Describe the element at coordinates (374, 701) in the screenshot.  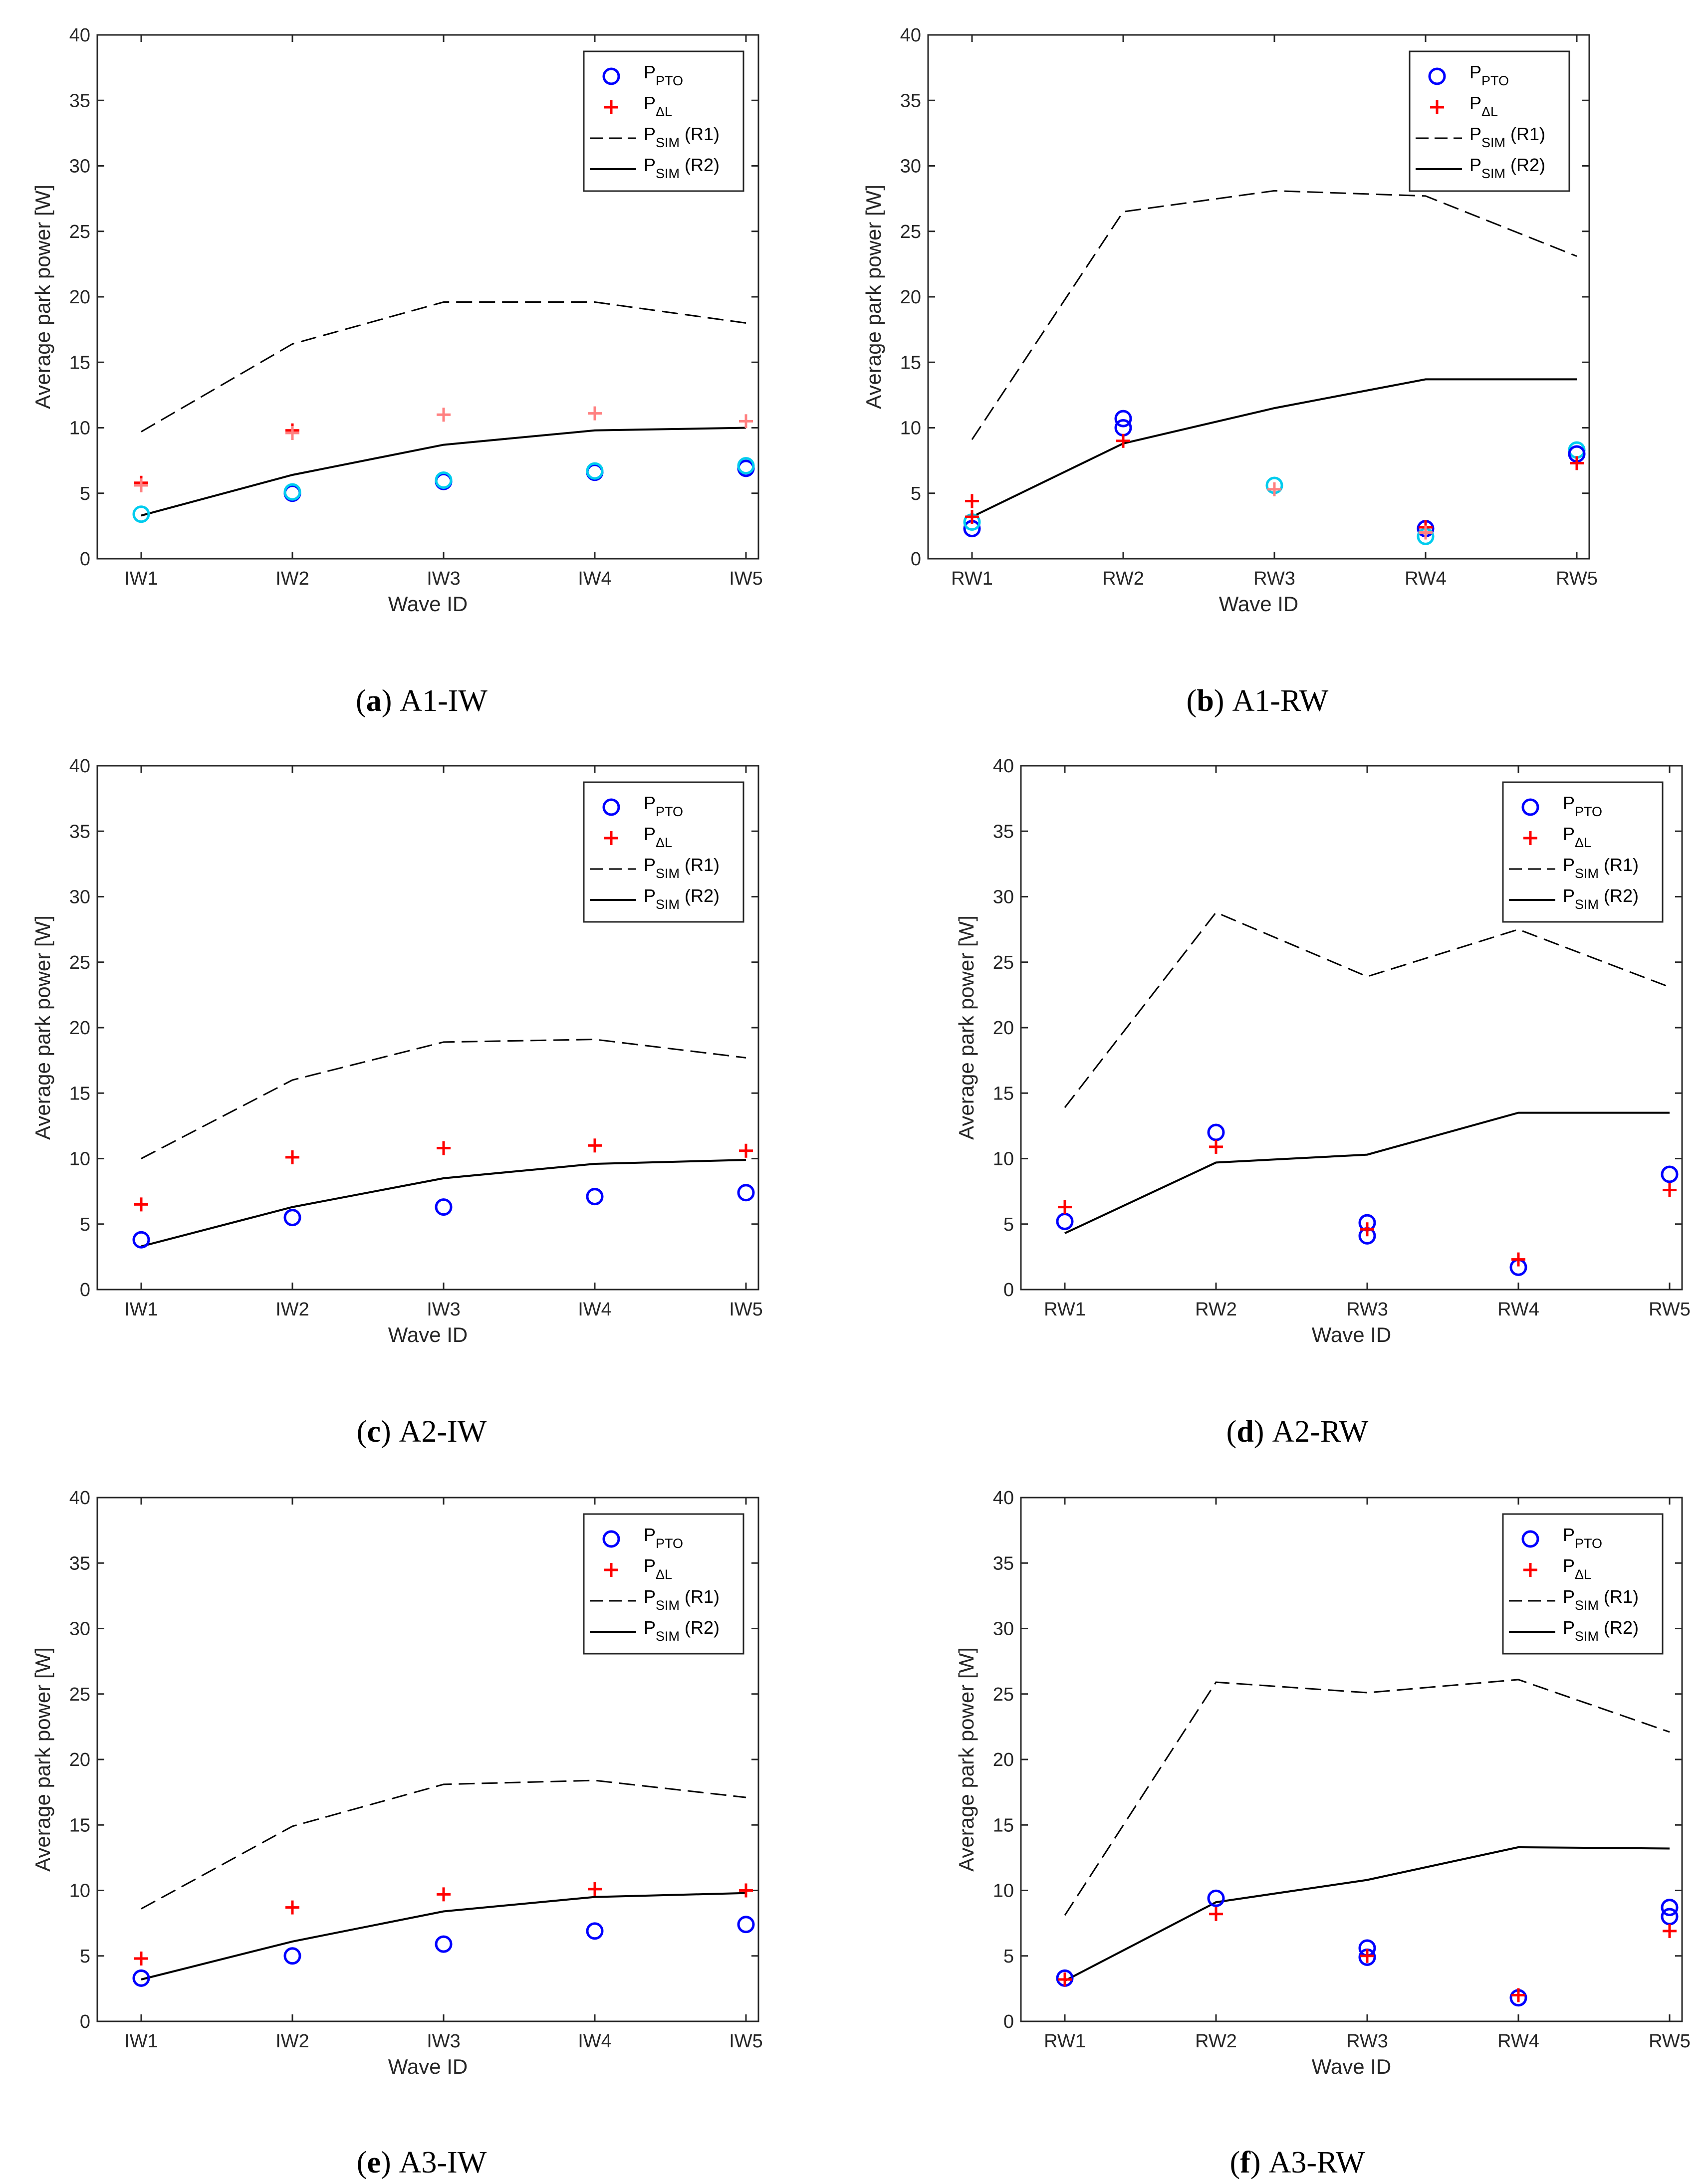
I see `caption-letter: a` at that location.